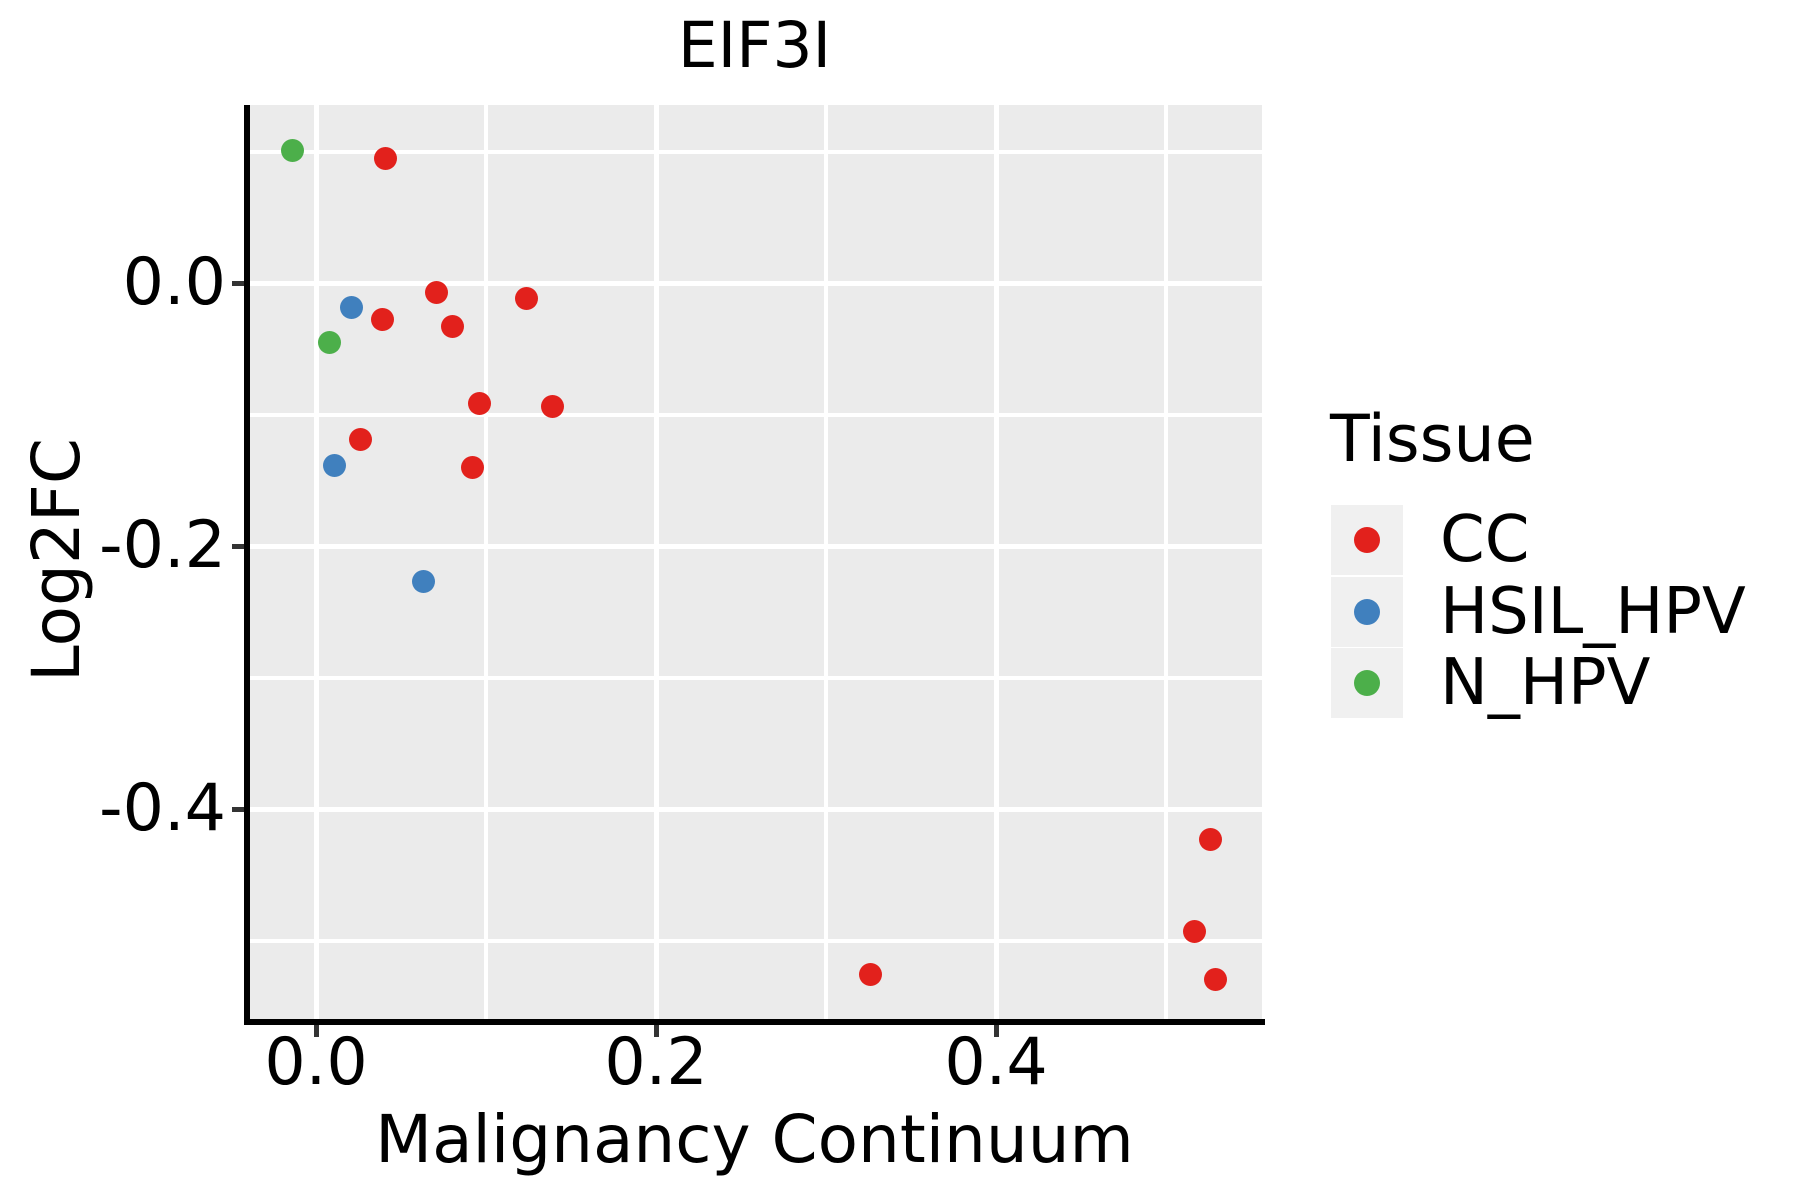 Image resolution: width=1800 pixels, height=1200 pixels. I want to click on legend-dot-N_HPV, so click(1367, 683).